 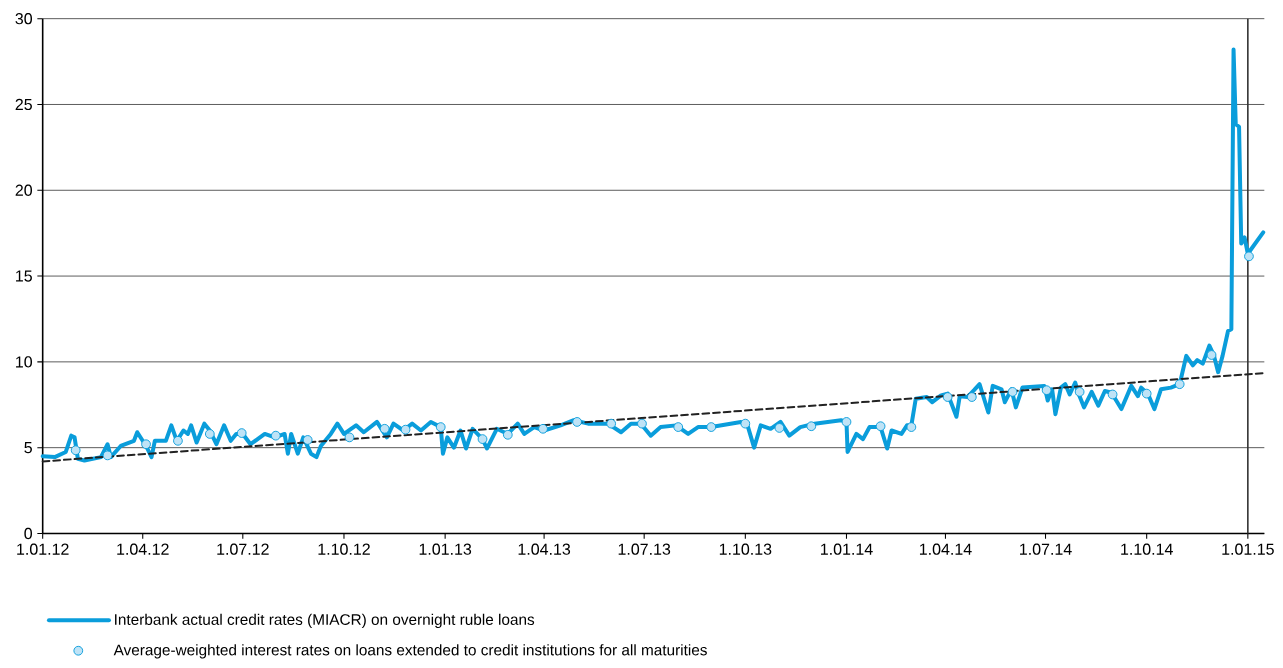 What do you see at coordinates (325, 620) in the screenshot?
I see `legend-label: Interbank actual credit rates (MIACR) on overnight ruble loans` at bounding box center [325, 620].